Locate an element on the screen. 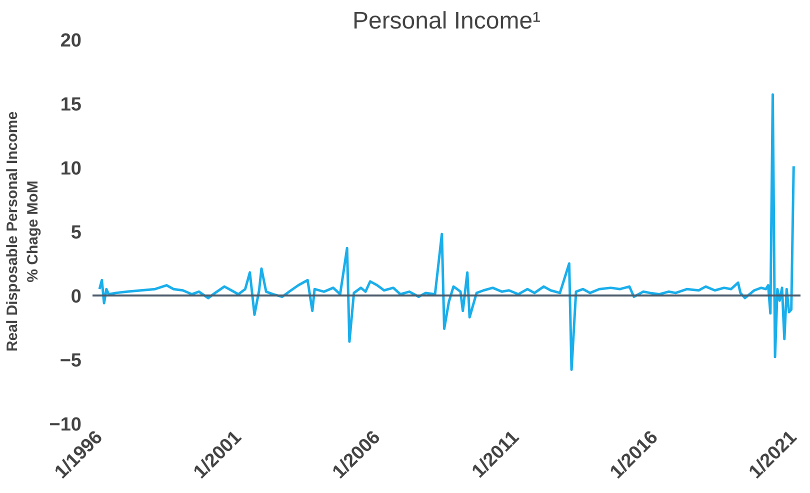  y-axis-title: Real Disposable Personal Income % Chage MoM is located at coordinates (23, 231).